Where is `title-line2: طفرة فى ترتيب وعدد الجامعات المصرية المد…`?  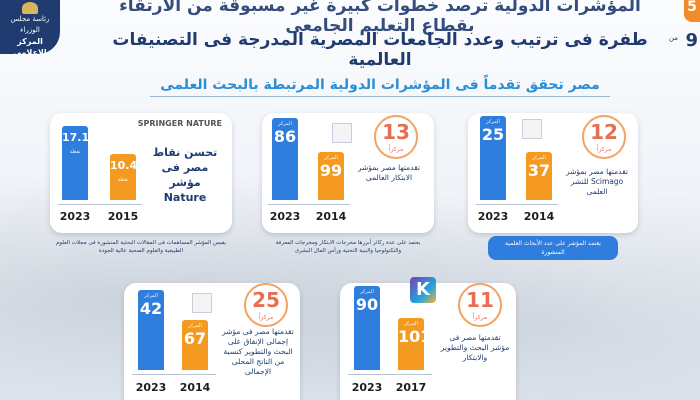
title-line2: طفرة فى ترتيب وعدد الجامعات المصرية المد… is located at coordinates (380, 50).